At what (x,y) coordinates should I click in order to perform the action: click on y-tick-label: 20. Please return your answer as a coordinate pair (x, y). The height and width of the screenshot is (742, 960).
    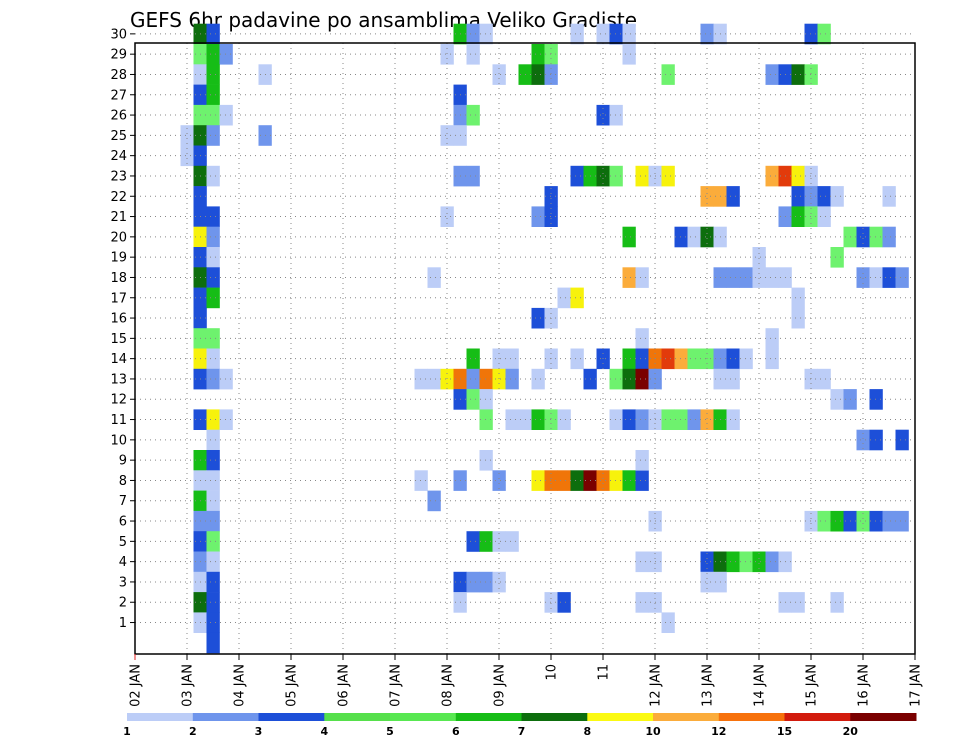
    Looking at the image, I should click on (118, 237).